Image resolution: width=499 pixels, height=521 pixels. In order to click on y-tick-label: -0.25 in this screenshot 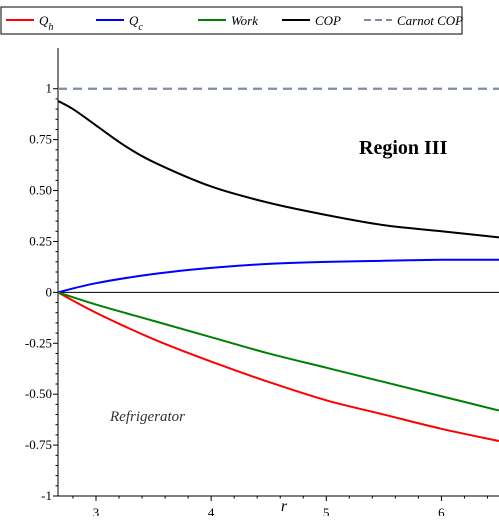, I will do `click(38, 342)`.